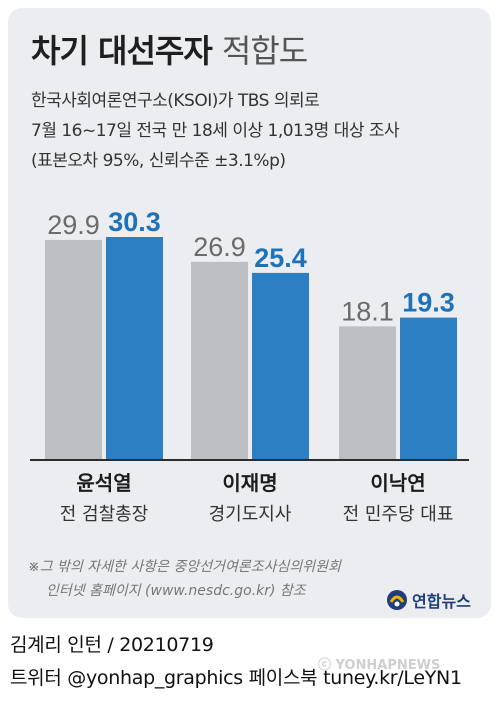 Image resolution: width=499 pixels, height=702 pixels. I want to click on yonhap-logo: 연합뉴스, so click(428, 600).